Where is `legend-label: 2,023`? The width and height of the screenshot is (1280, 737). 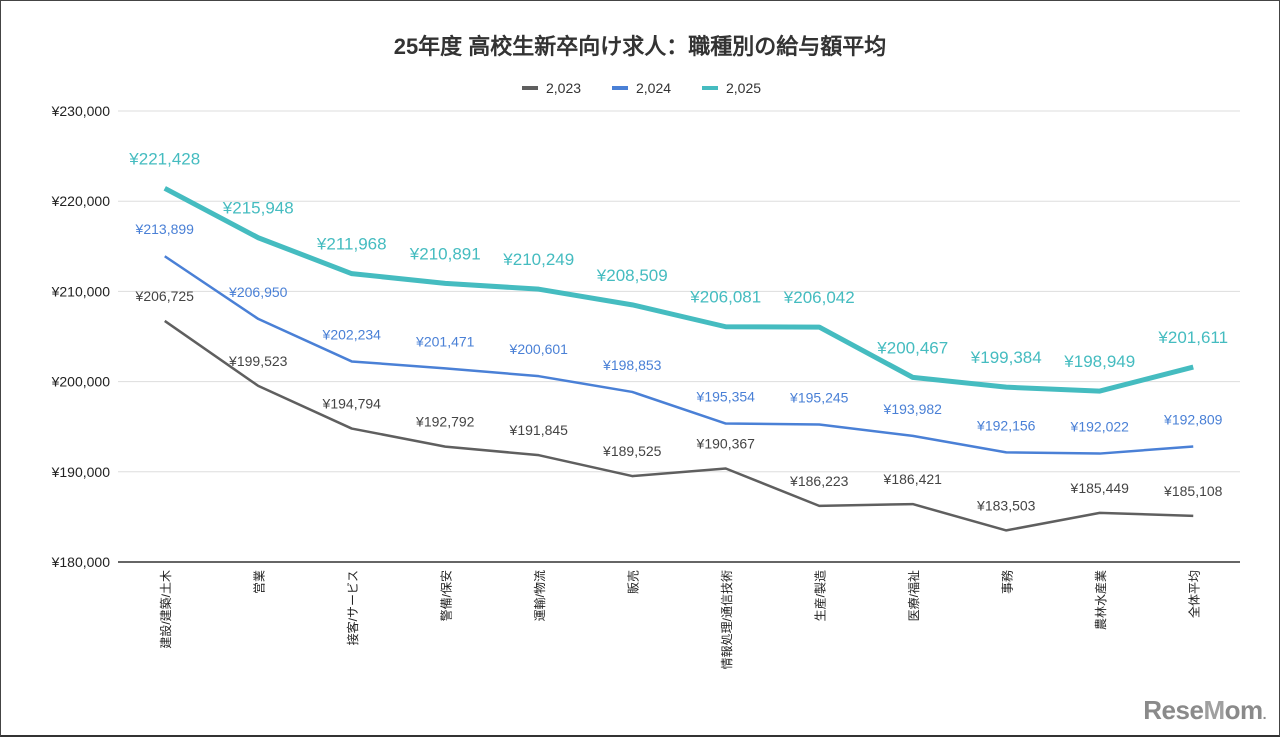
legend-label: 2,023 is located at coordinates (563, 88).